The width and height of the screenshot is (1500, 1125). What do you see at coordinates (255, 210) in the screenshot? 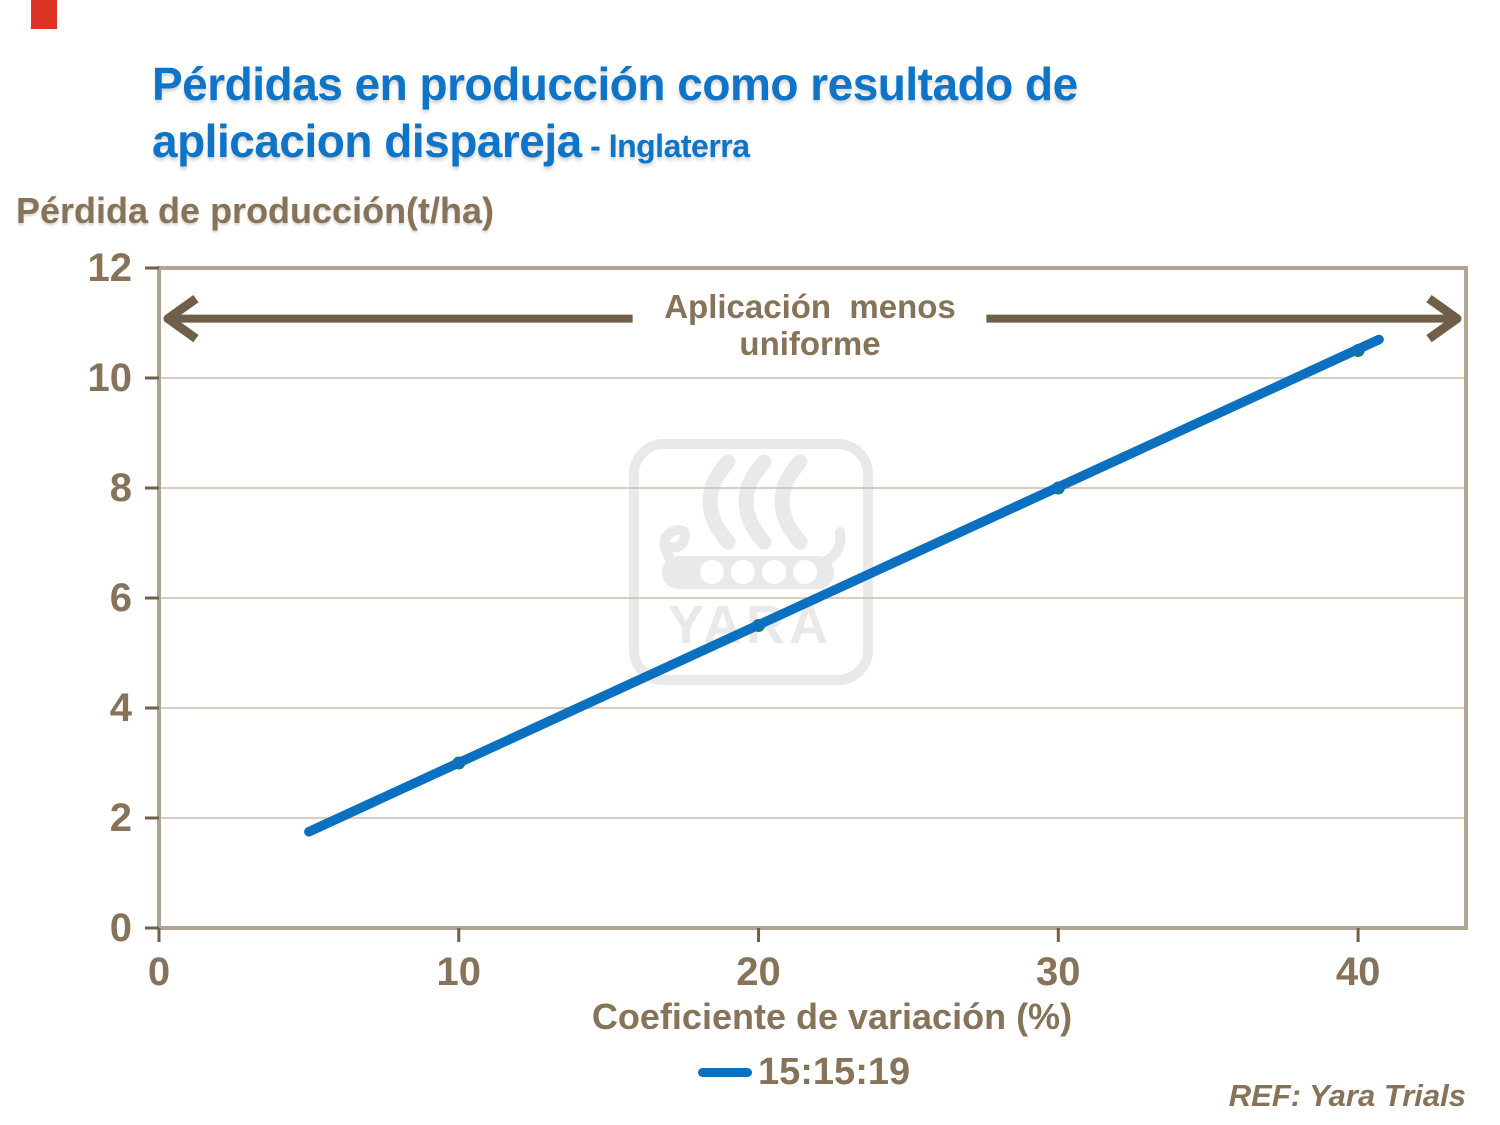
I see `y-axis-title: Pérdida de producción(t/ha)` at bounding box center [255, 210].